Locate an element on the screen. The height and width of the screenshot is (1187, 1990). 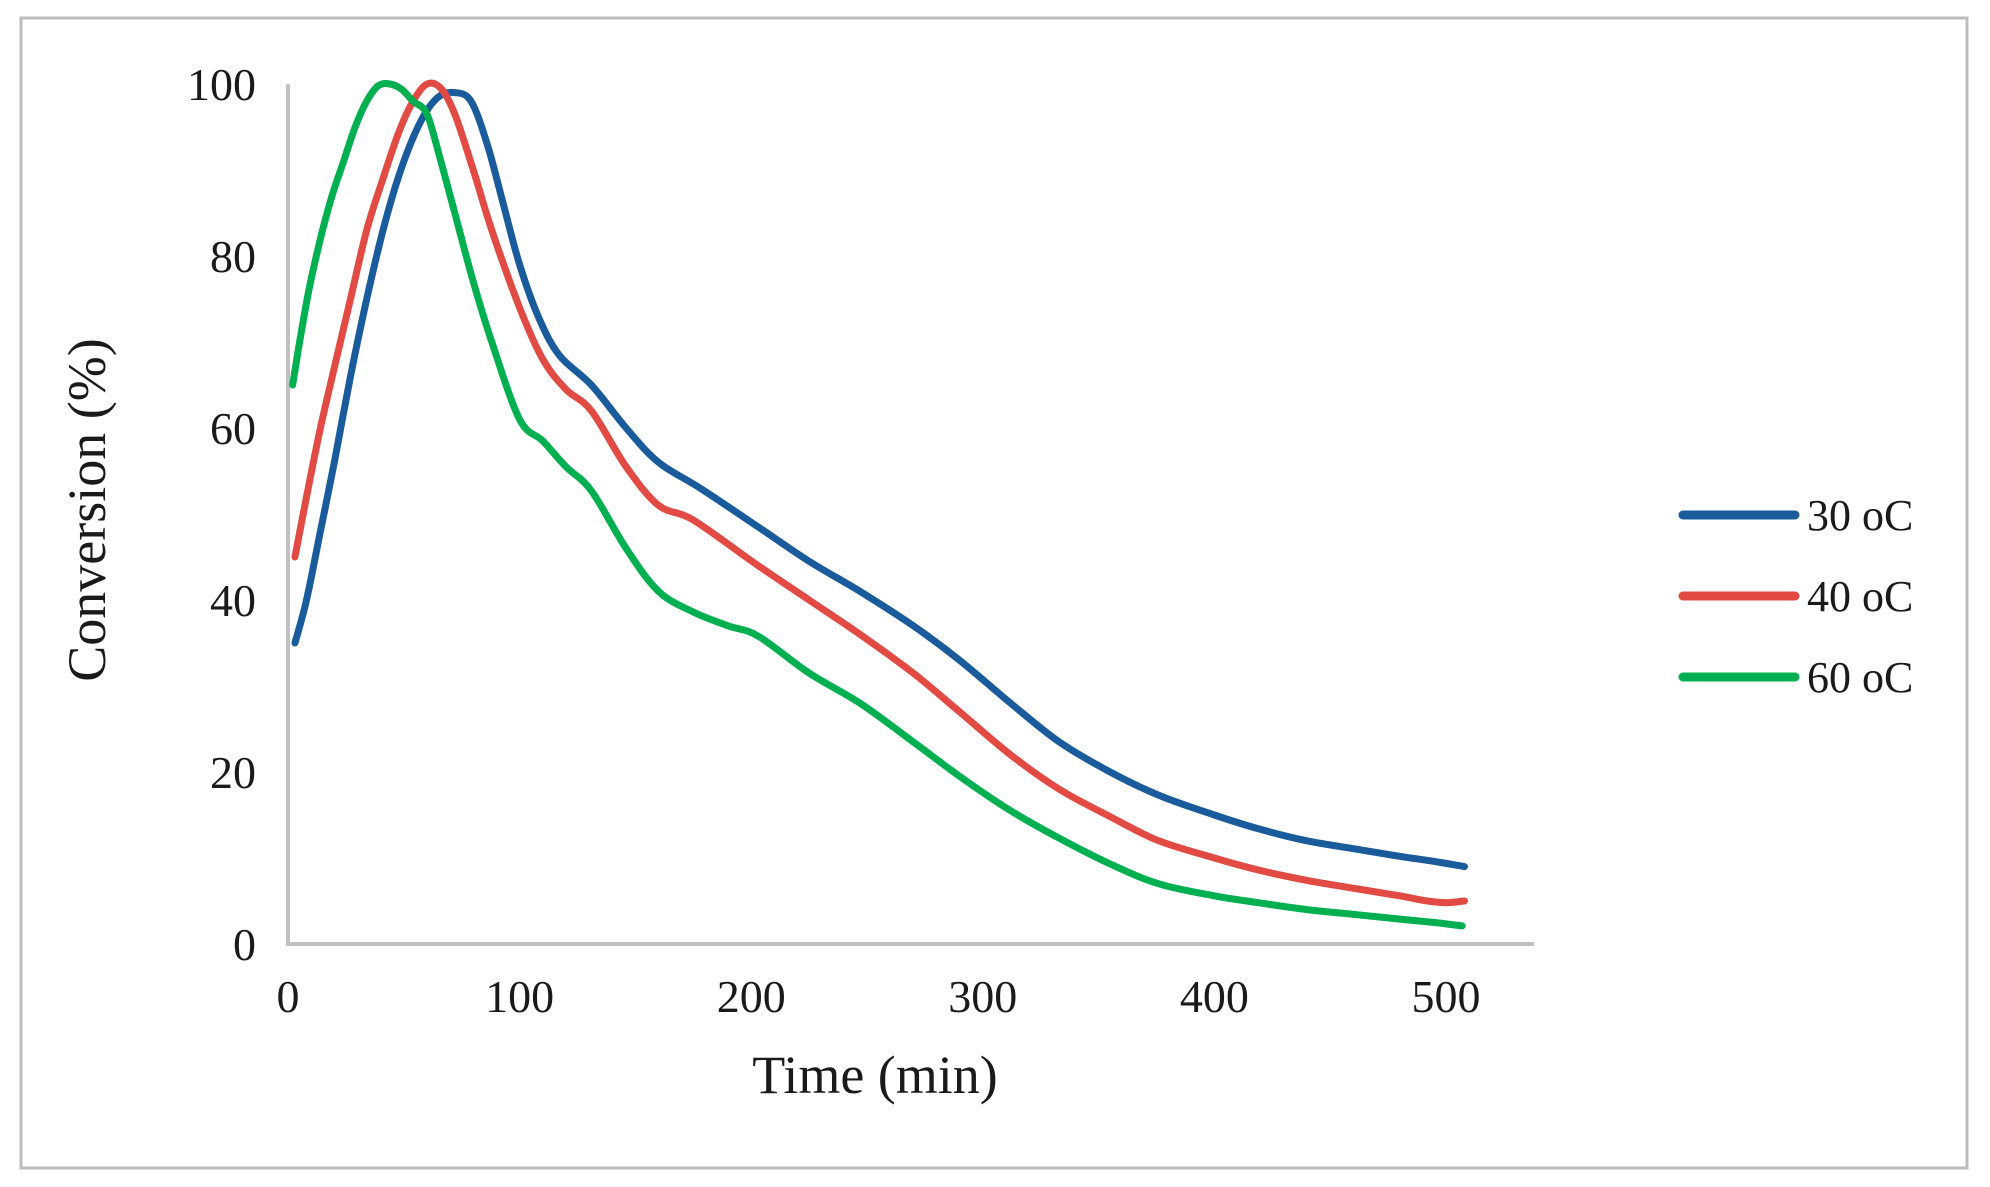
legend-item-60-oc: 60 oC is located at coordinates (1795, 677).